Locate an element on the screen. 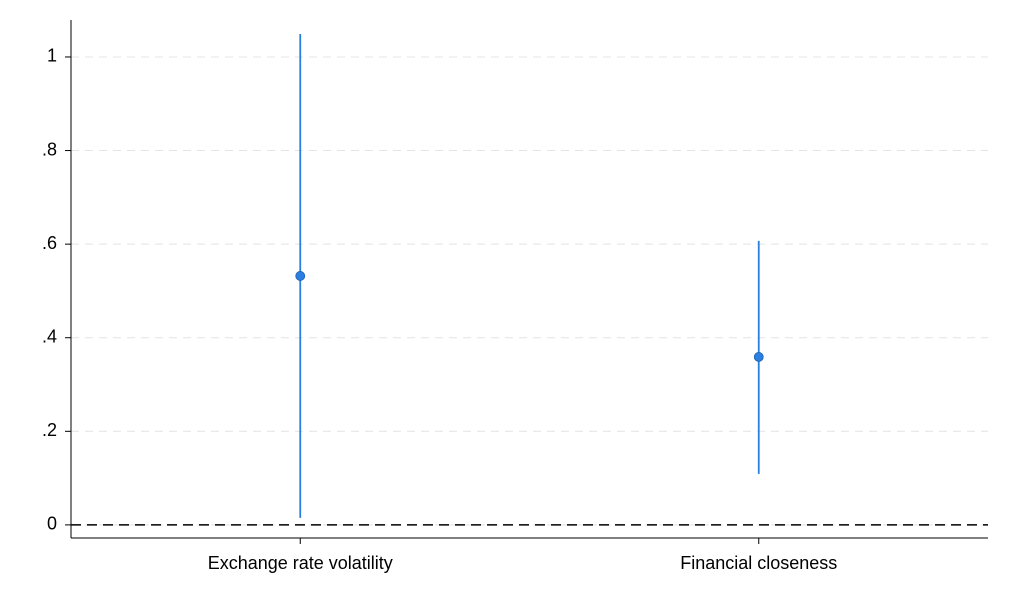  y-tick-label: 0 is located at coordinates (52, 524).